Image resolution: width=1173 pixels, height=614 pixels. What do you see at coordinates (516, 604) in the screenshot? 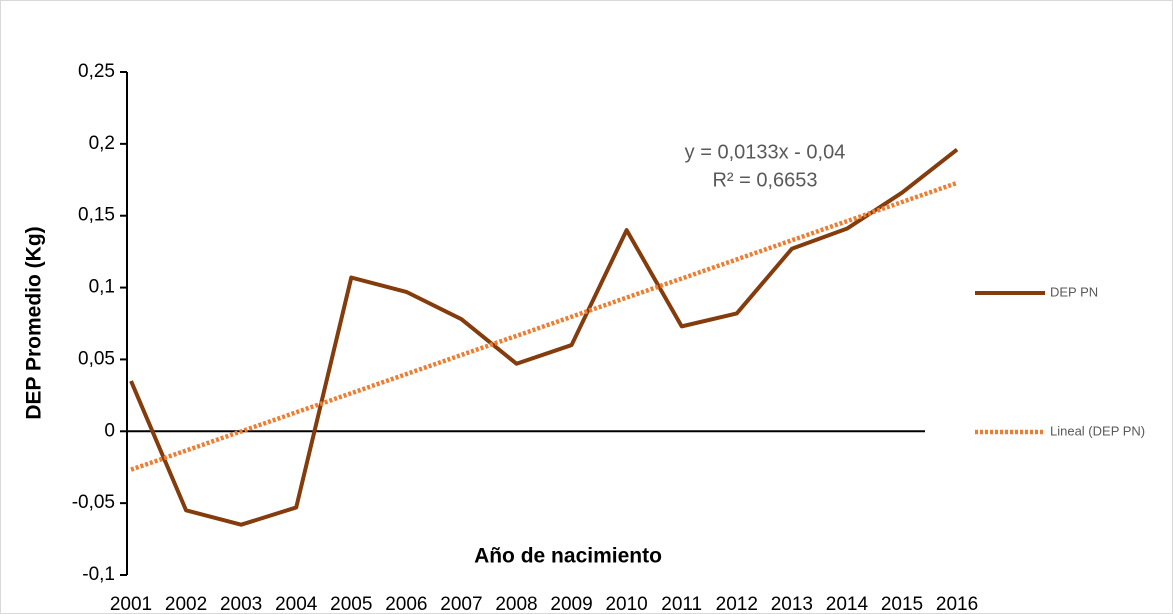
I see `x-tick-label: 2008` at bounding box center [516, 604].